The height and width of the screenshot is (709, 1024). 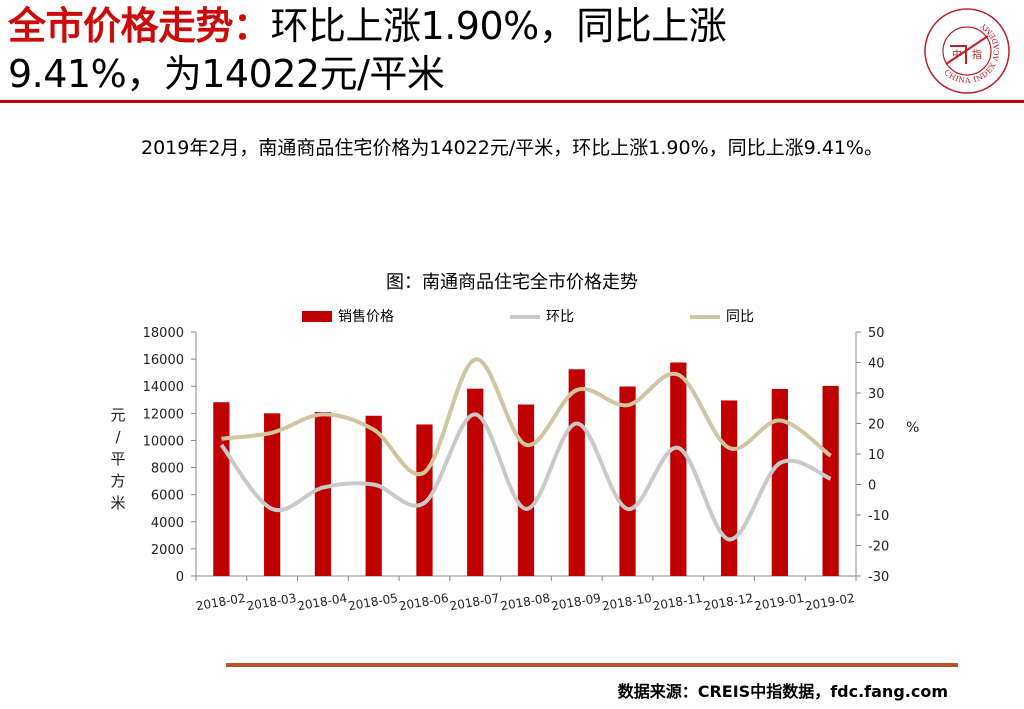 I want to click on x-tick-label: 2018-03, so click(x=272, y=602).